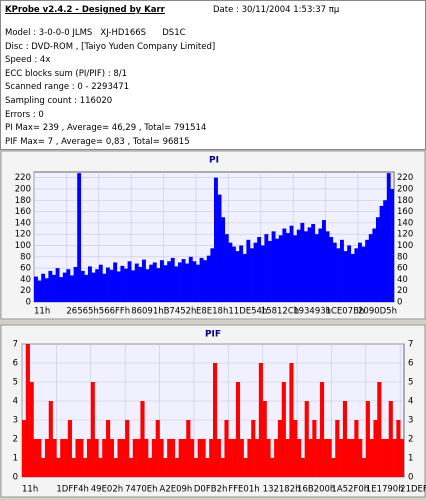  Describe the element at coordinates (25, 257) in the screenshot. I see `y-tick-label: 80` at that location.